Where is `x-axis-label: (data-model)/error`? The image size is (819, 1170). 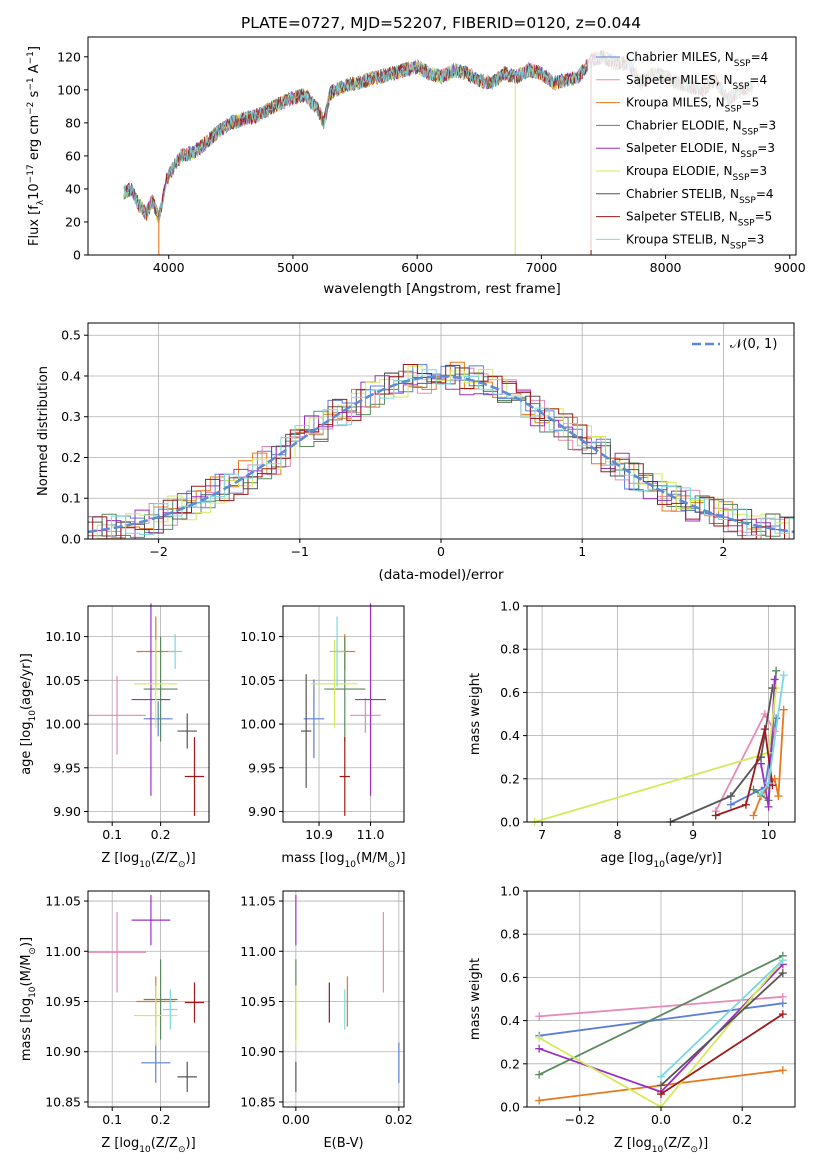 x-axis-label: (data-model)/error is located at coordinates (441, 575).